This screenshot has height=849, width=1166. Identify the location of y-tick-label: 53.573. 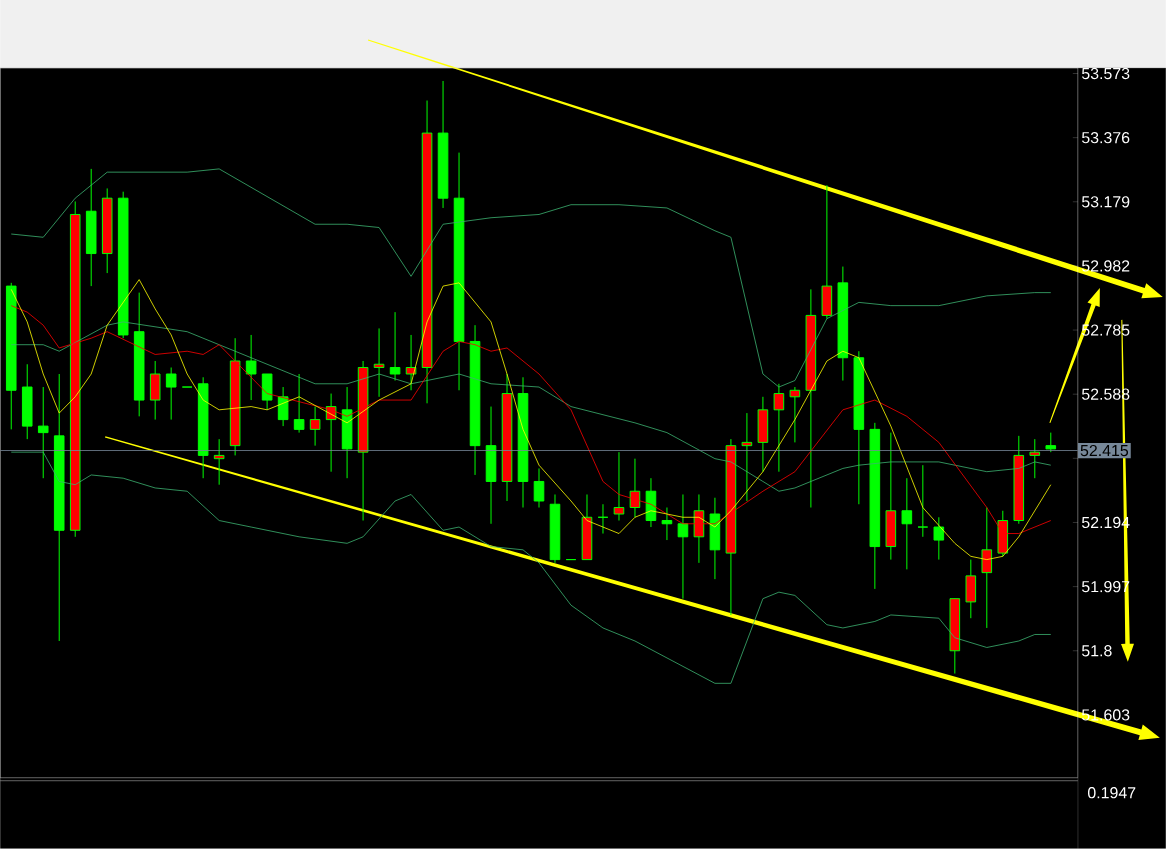
(1105, 73).